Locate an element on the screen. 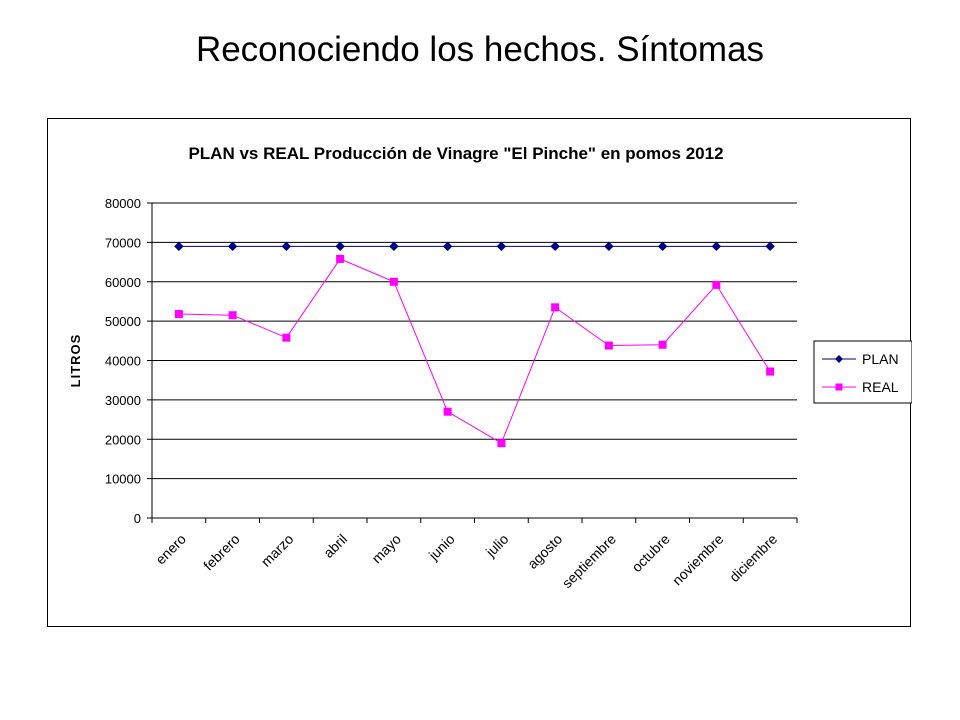 Image resolution: width=960 pixels, height=720 pixels. y-axis-label: LITROS is located at coordinates (75, 361).